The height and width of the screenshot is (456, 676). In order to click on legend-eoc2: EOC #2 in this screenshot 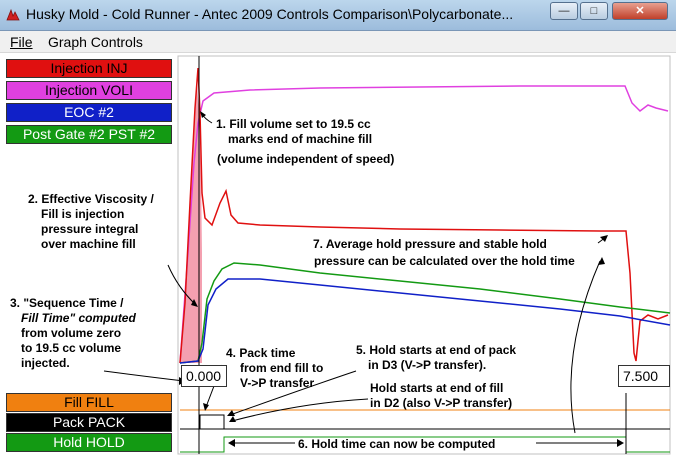, I will do `click(89, 112)`.